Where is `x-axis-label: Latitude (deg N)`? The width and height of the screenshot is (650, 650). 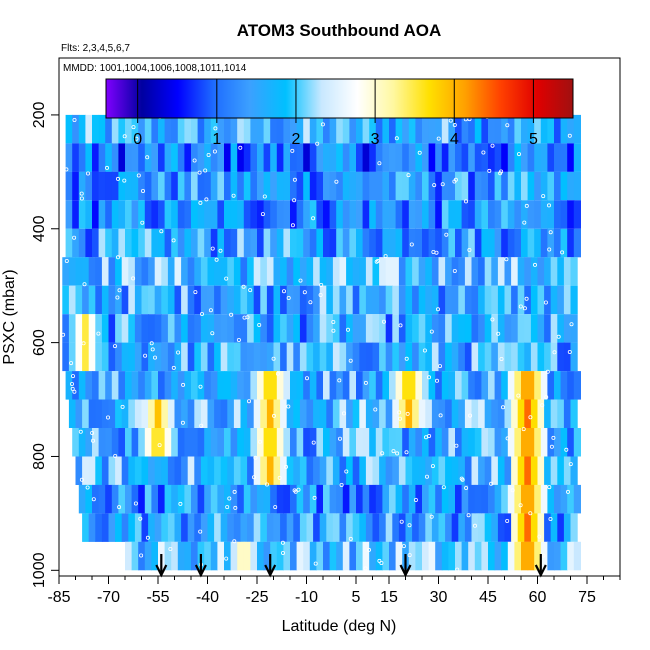 x-axis-label: Latitude (deg N) is located at coordinates (339, 626).